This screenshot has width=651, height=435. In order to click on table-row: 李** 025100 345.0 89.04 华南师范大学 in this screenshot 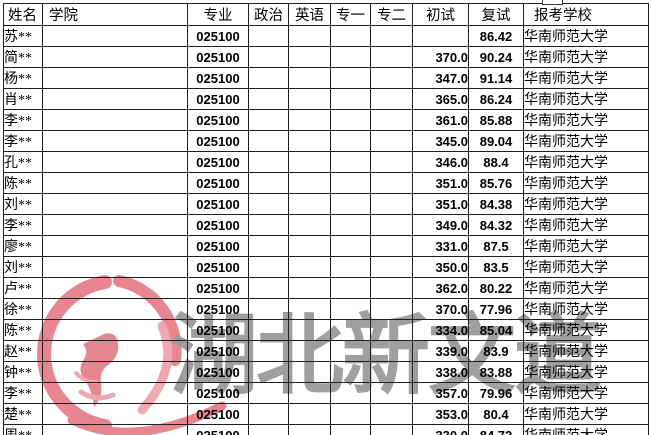, I will do `click(326, 141)`.